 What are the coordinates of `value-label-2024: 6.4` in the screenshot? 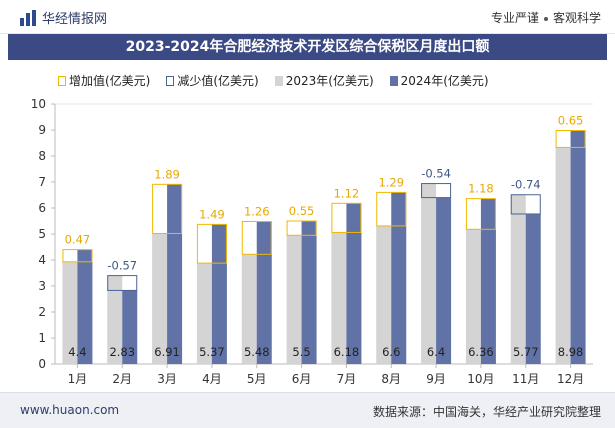 It's located at (436, 352).